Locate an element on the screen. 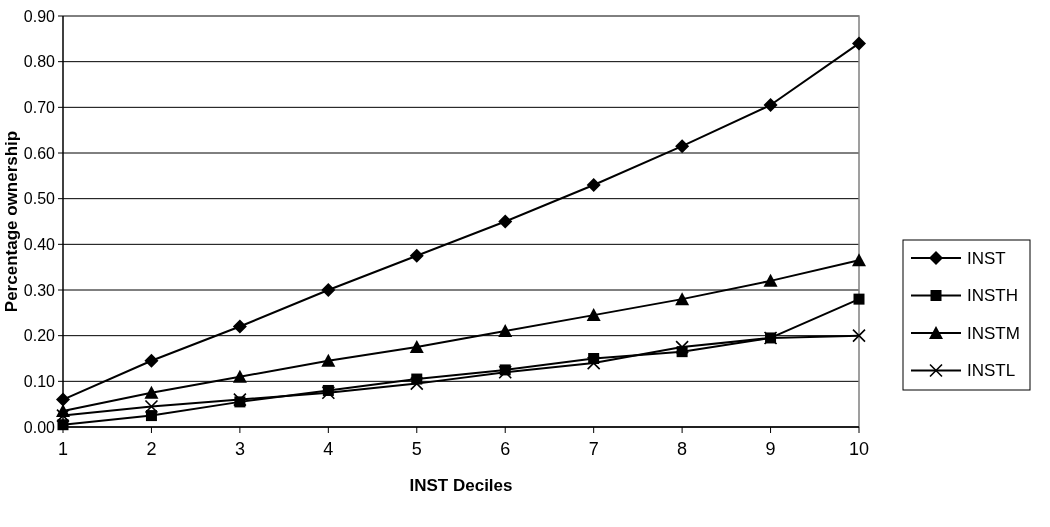  y-tick-label: 0.00 is located at coordinates (39, 427).